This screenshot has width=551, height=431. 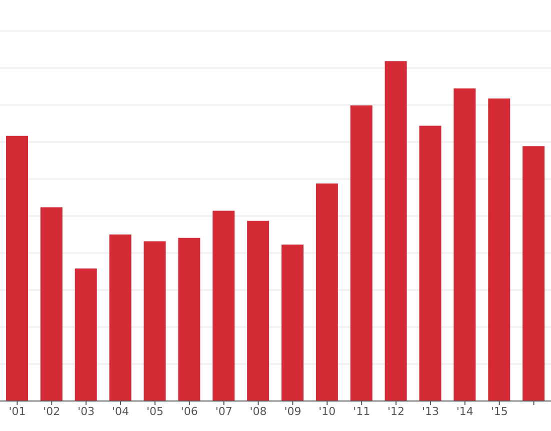 What do you see at coordinates (86, 411) in the screenshot?
I see `x-tick-label: '03` at bounding box center [86, 411].